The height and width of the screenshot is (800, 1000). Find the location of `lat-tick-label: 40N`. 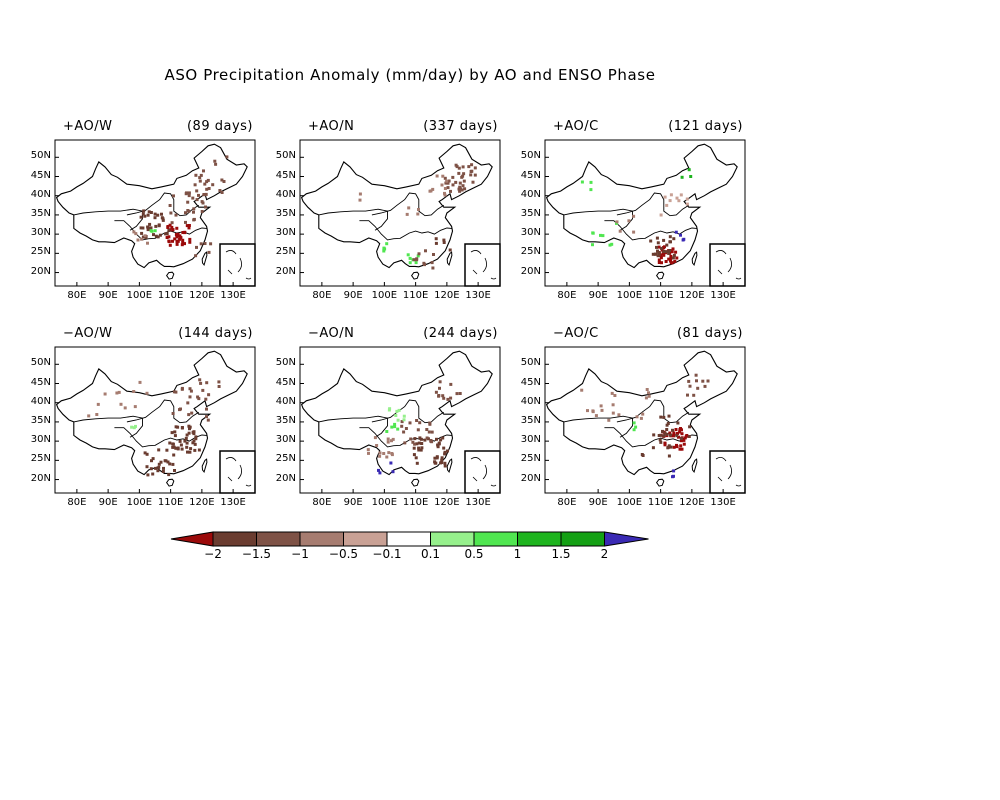

lat-tick-label: 40N is located at coordinates (285, 401).